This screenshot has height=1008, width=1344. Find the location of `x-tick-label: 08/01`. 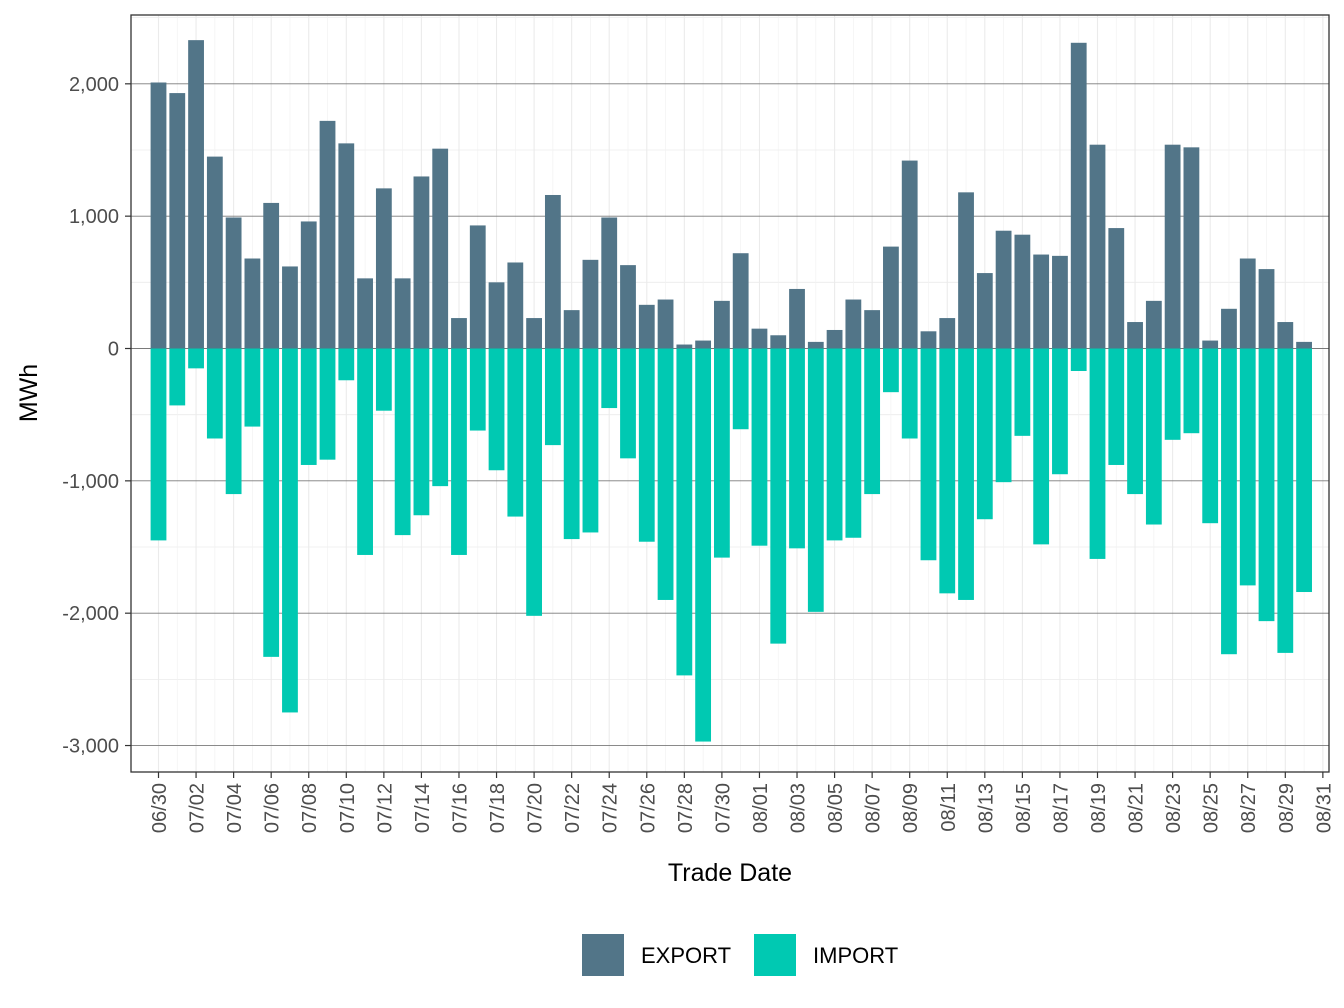

x-tick-label: 08/01 is located at coordinates (761, 808).